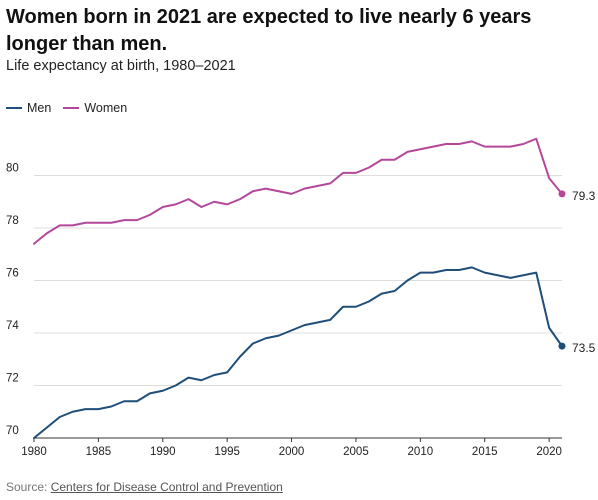 Image resolution: width=598 pixels, height=500 pixels. I want to click on y-tick-label-78: 78, so click(12, 221).